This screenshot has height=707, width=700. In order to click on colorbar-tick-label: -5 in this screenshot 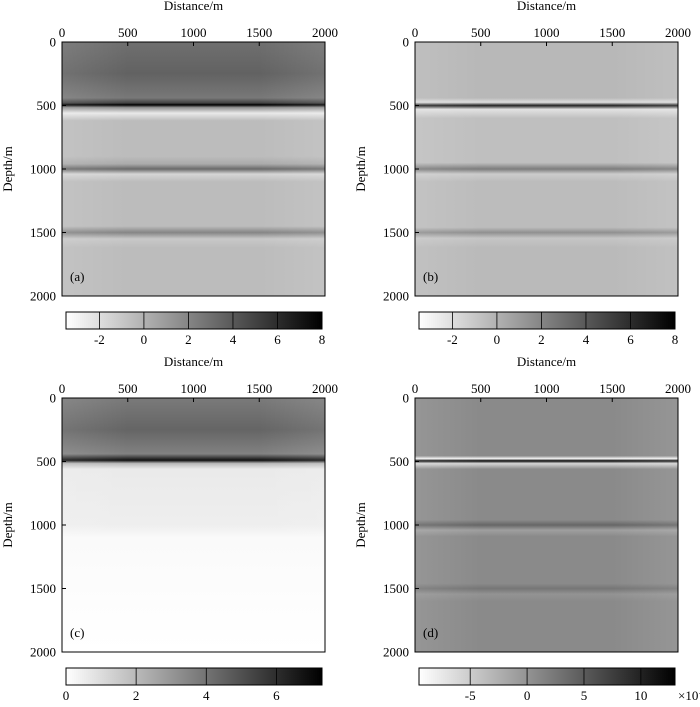, I will do `click(470, 695)`.